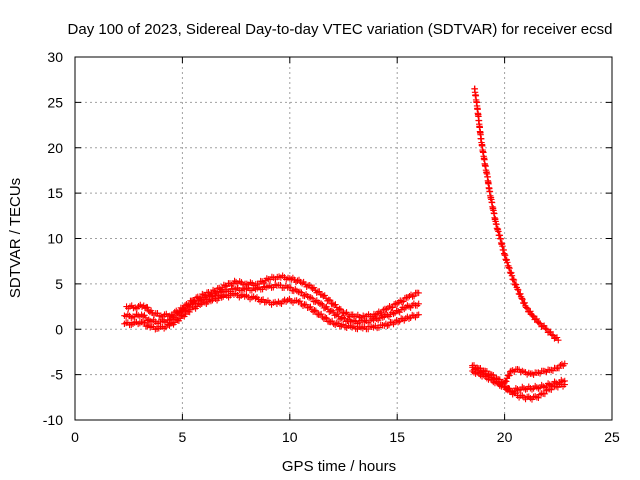 The image size is (640, 480). I want to click on x-tick-label: 5, so click(183, 437).